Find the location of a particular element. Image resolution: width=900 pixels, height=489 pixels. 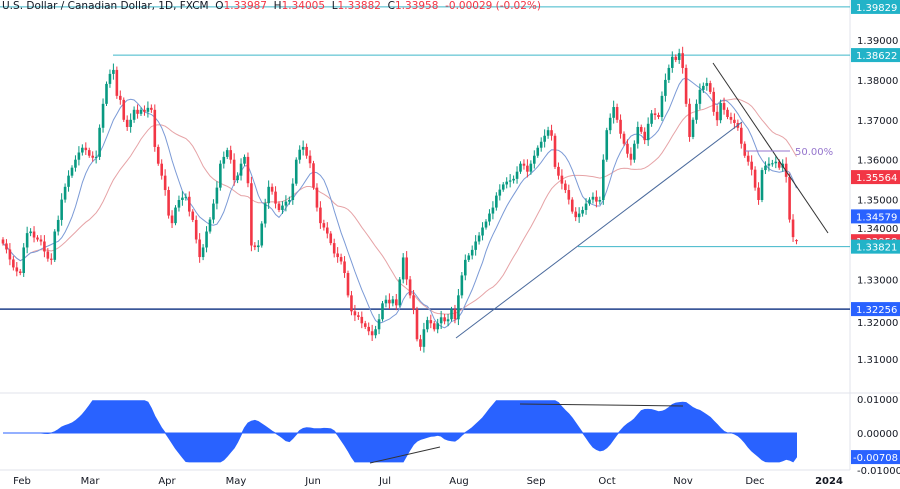

oscillator-value-tag is located at coordinates (875, 457).